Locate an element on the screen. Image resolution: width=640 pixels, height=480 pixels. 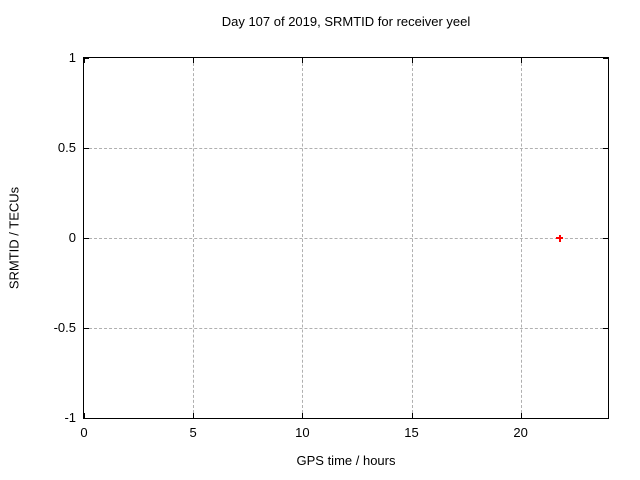
marker-vertical-bar is located at coordinates (560, 238).